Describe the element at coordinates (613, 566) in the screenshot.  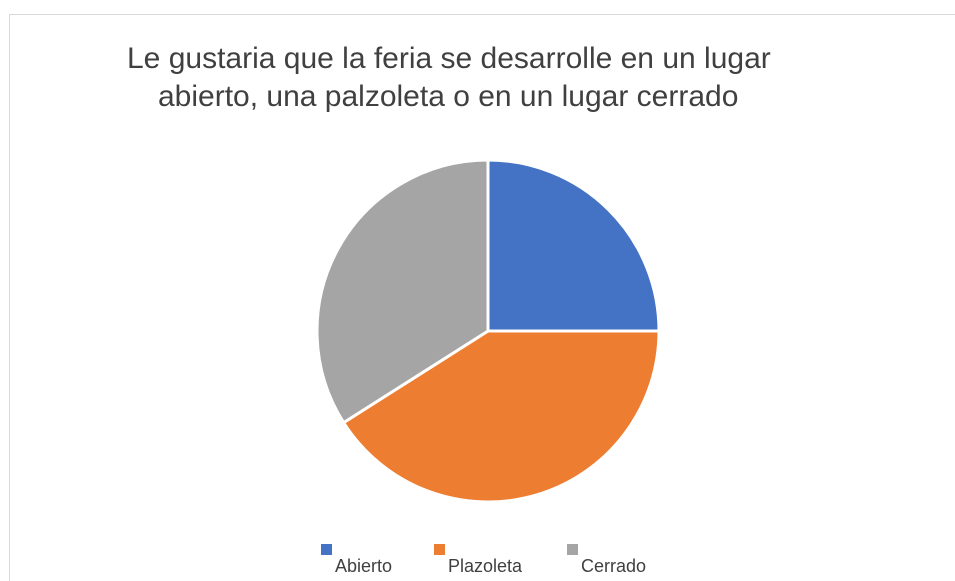
I see `legend-label: Cerrado` at that location.